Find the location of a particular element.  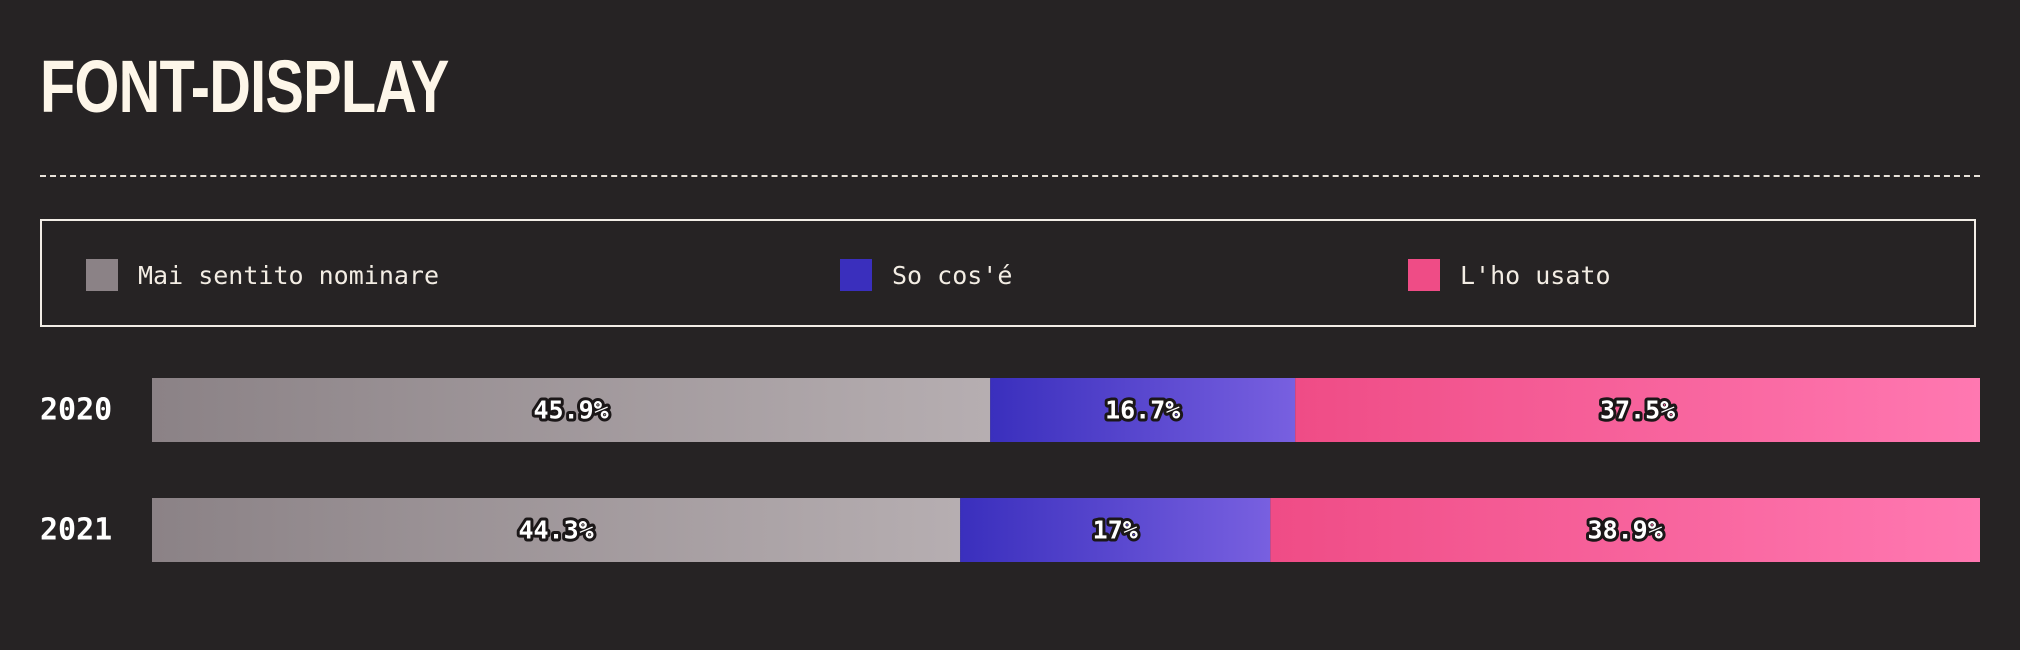

bar-segment-2020-mai-sentito-nominare is located at coordinates (571, 410).